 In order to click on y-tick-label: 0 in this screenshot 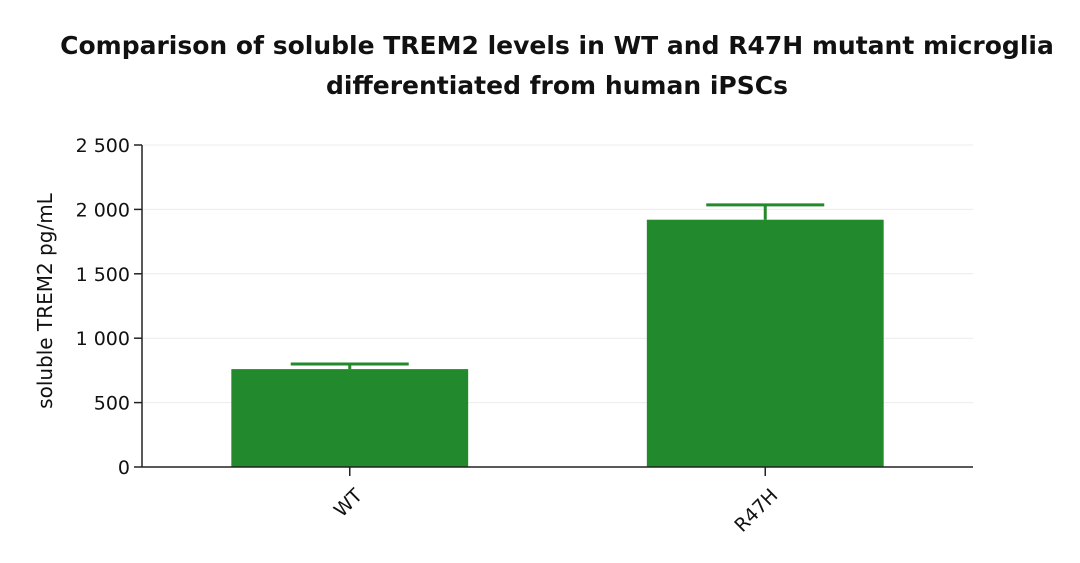, I will do `click(124, 468)`.